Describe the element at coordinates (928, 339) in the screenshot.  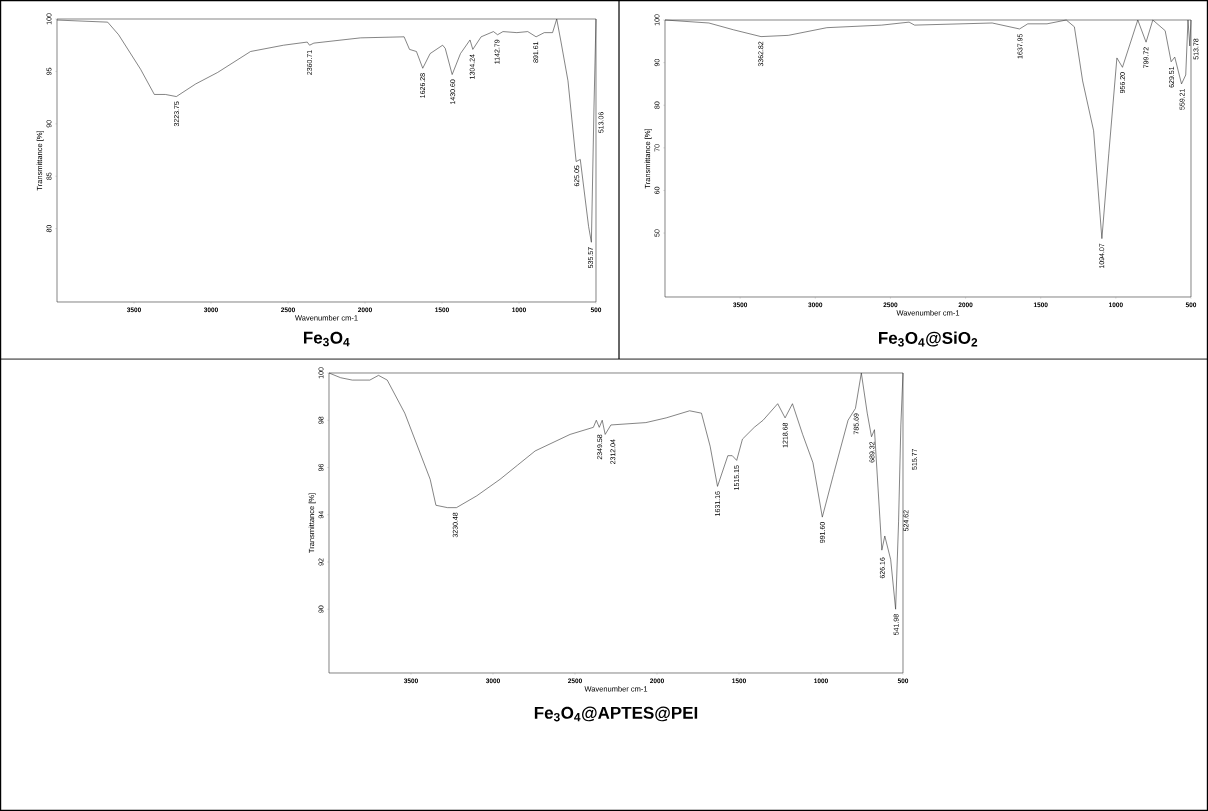
I see `text: Fe$_{3}$O$_{4}$@SiO$_{2}$` at that location.